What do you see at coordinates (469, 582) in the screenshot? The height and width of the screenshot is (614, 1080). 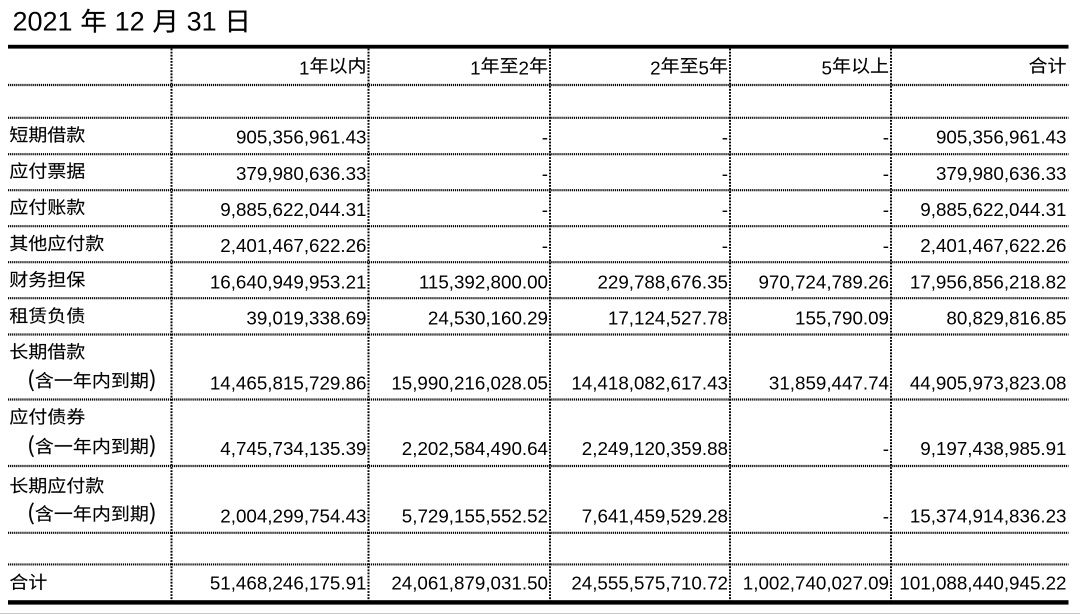 I see `svg-text: 24,061,879,031.50` at bounding box center [469, 582].